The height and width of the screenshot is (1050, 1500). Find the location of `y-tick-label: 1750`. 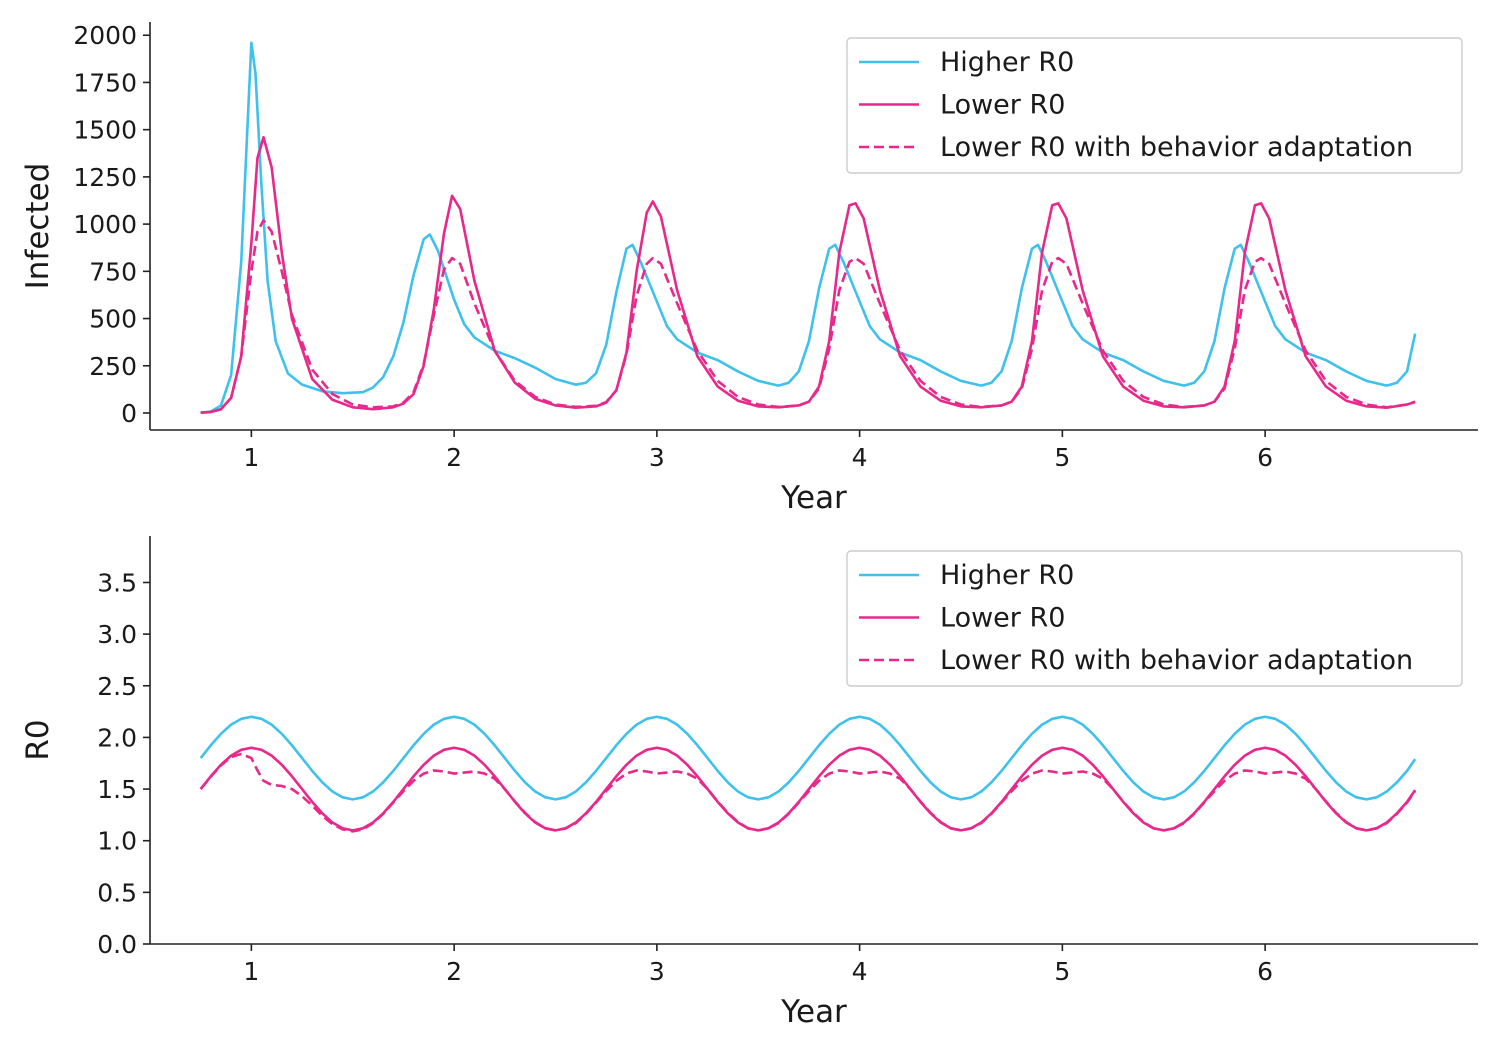

y-tick-label: 1750 is located at coordinates (105, 82).